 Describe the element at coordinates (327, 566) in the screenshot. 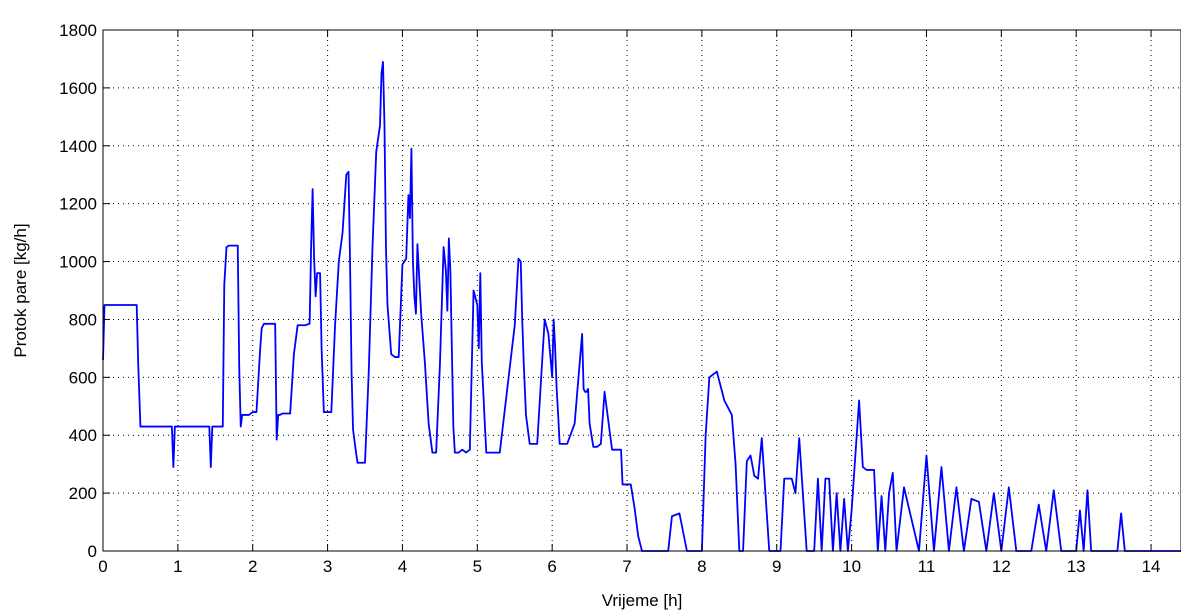

I see `x-tick-label: 3` at that location.